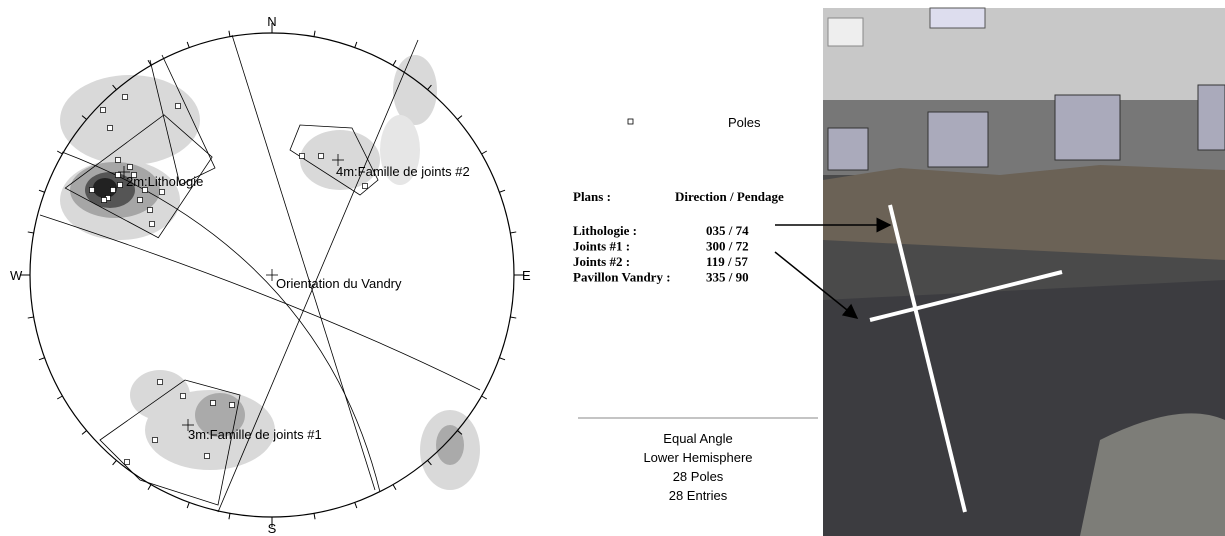 The width and height of the screenshot is (1225, 536). What do you see at coordinates (164, 181) in the screenshot?
I see `plane-label: 2m:Lithologie` at bounding box center [164, 181].